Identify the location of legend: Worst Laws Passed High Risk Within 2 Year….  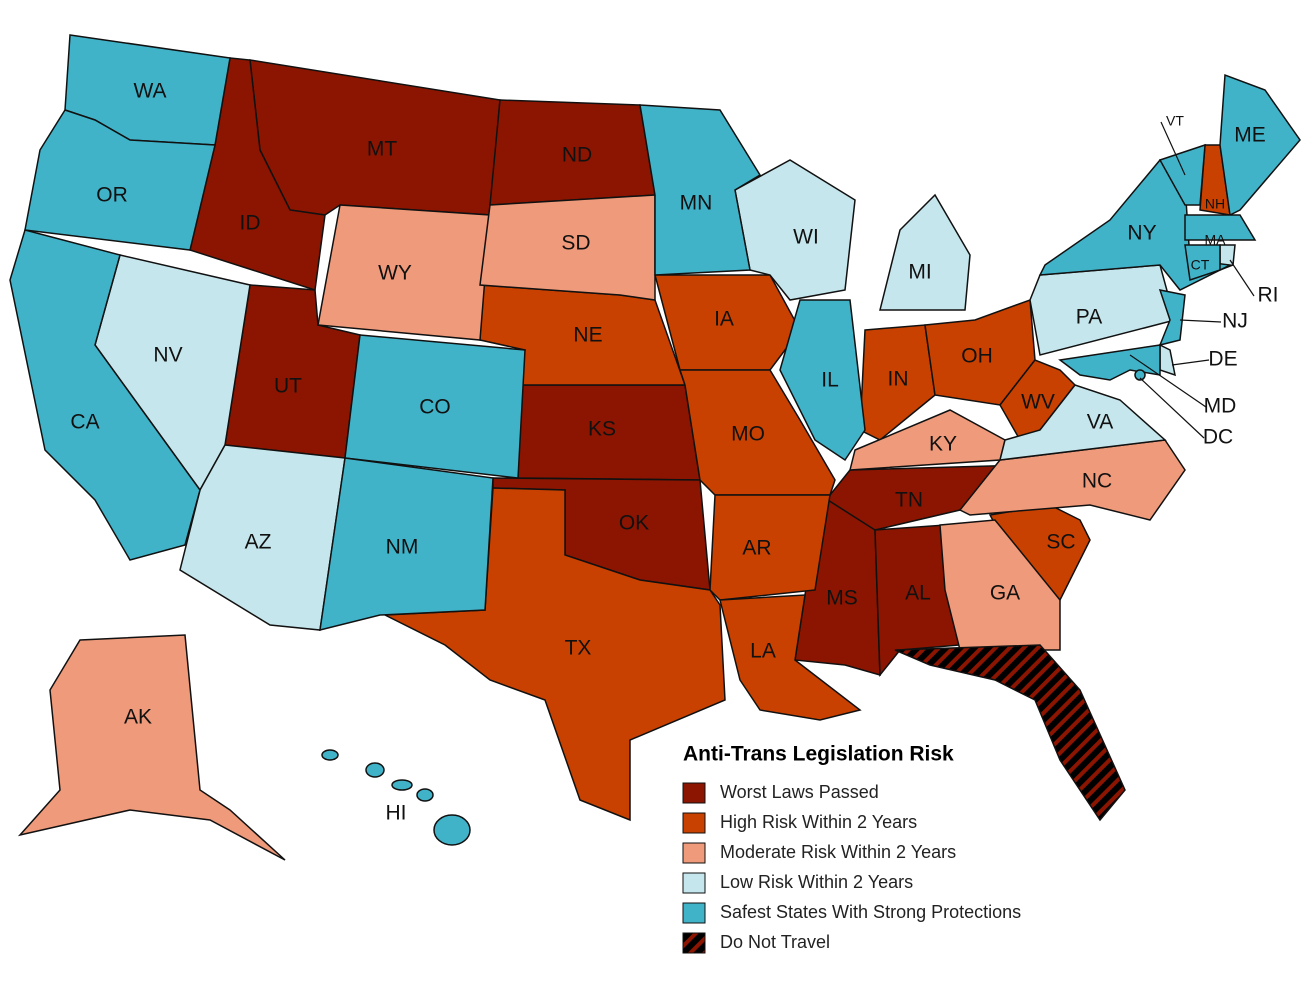
(851, 868).